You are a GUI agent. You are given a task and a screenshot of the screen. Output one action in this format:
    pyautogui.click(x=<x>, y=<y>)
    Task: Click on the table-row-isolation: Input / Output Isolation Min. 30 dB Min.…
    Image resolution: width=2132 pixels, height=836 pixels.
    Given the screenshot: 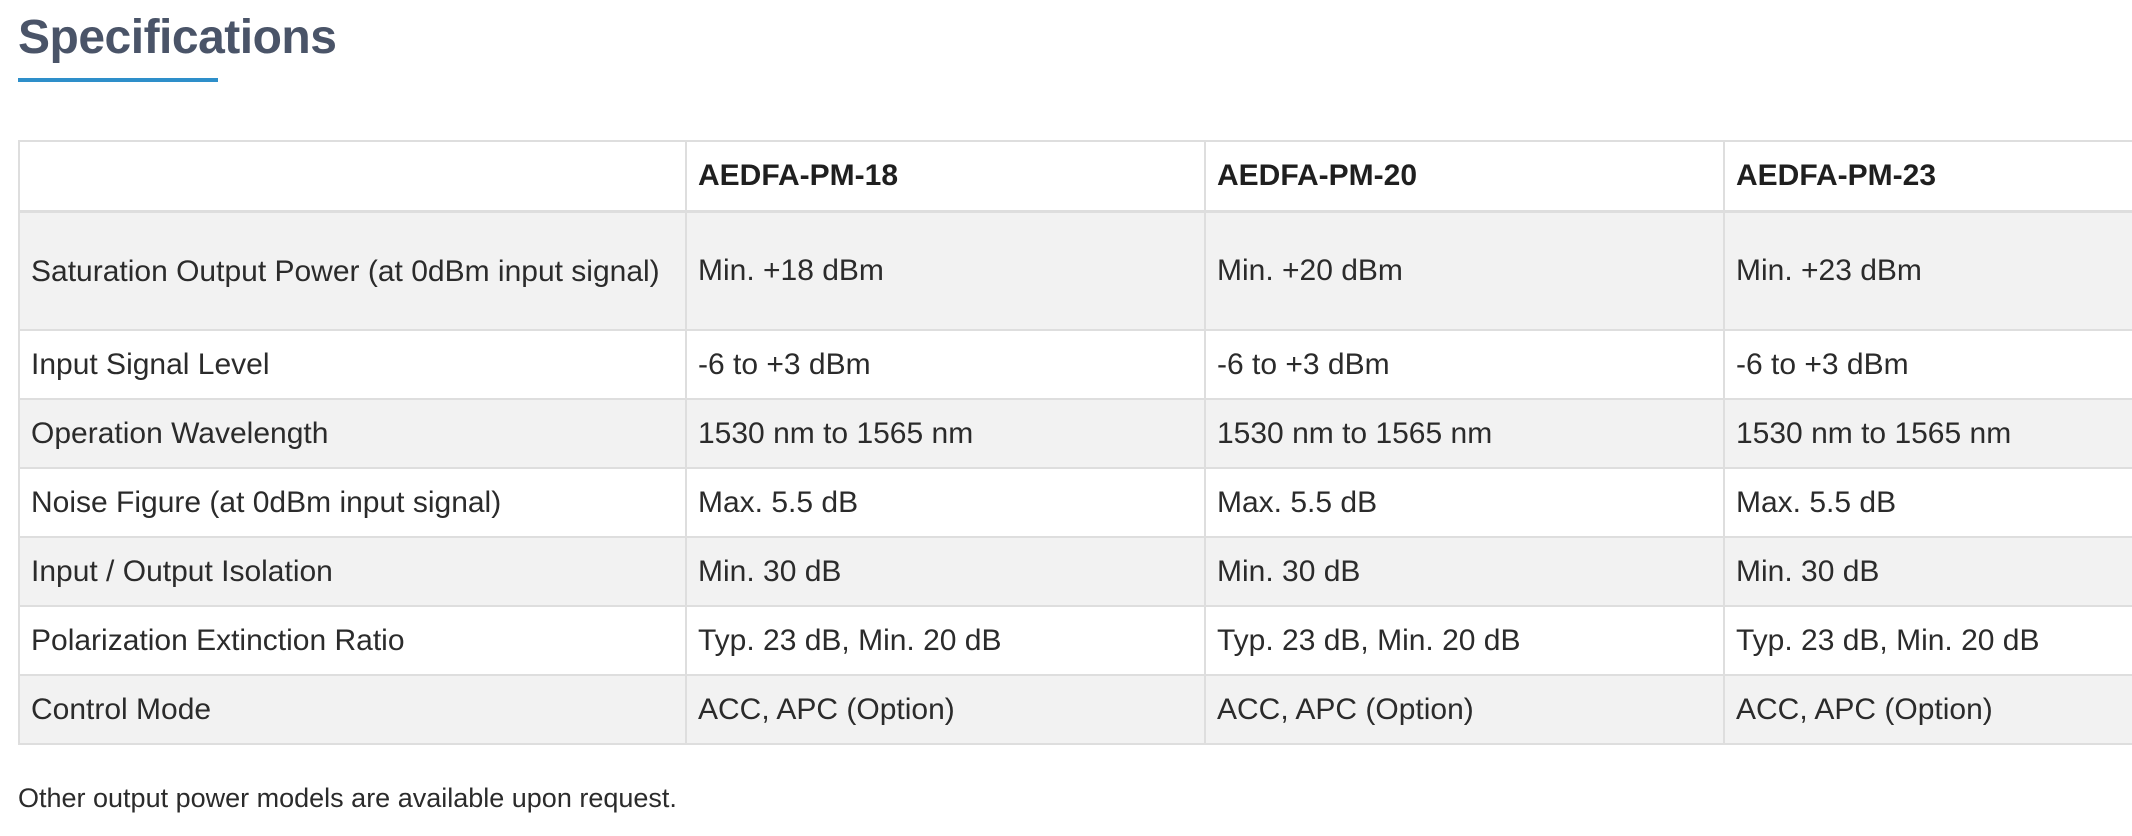 What is the action you would take?
    pyautogui.click(x=1075, y=571)
    